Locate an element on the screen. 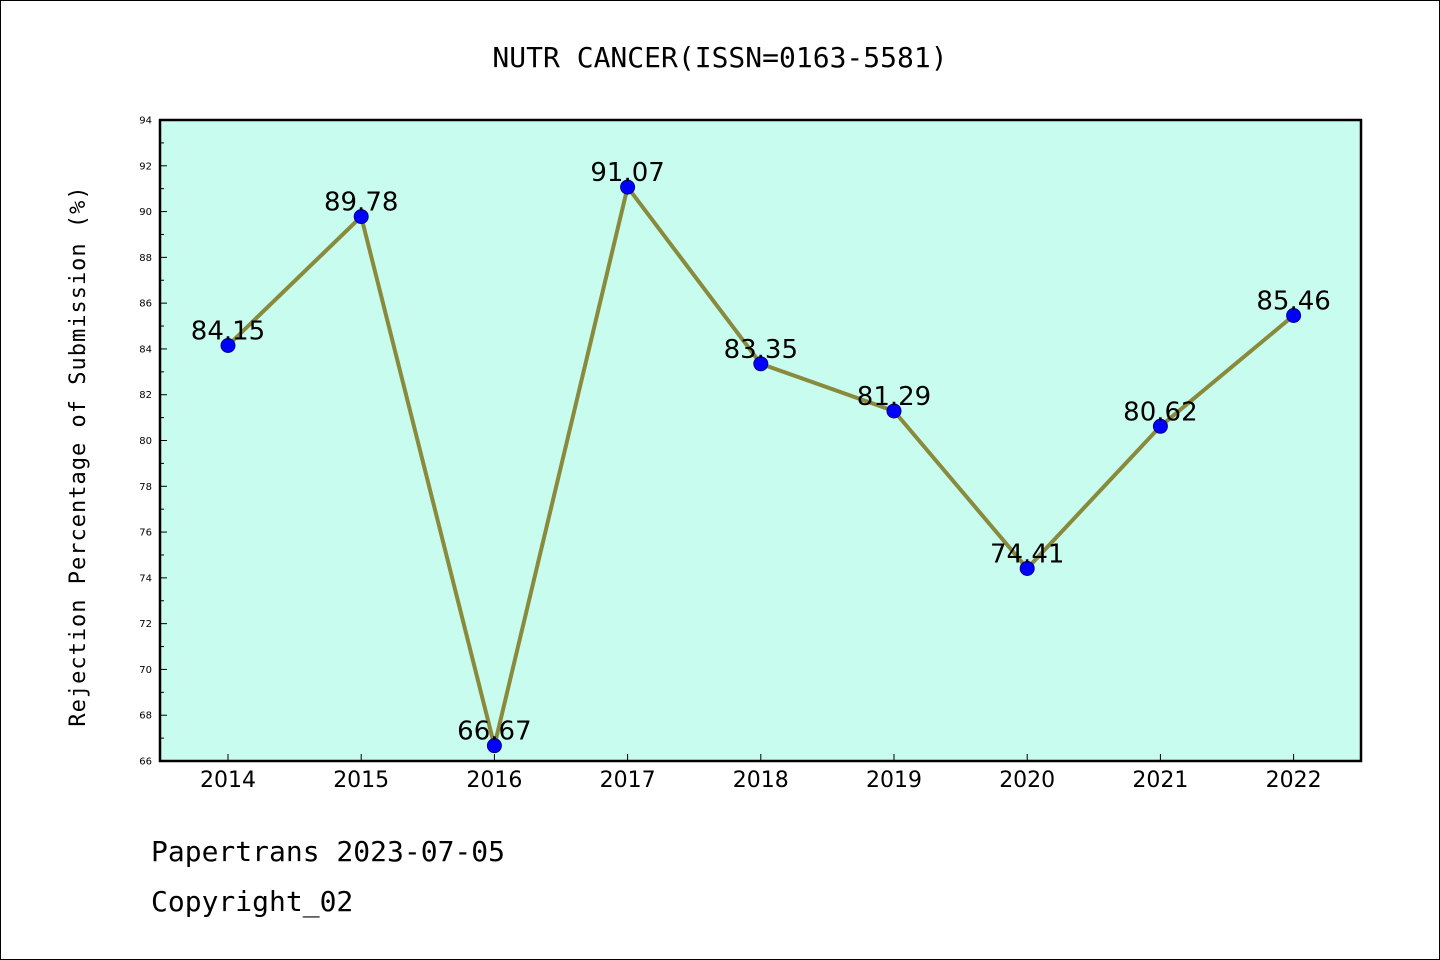 The height and width of the screenshot is (960, 1440). chart-title: NUTR CANCER(ISSN=0163-5581) is located at coordinates (719, 57).